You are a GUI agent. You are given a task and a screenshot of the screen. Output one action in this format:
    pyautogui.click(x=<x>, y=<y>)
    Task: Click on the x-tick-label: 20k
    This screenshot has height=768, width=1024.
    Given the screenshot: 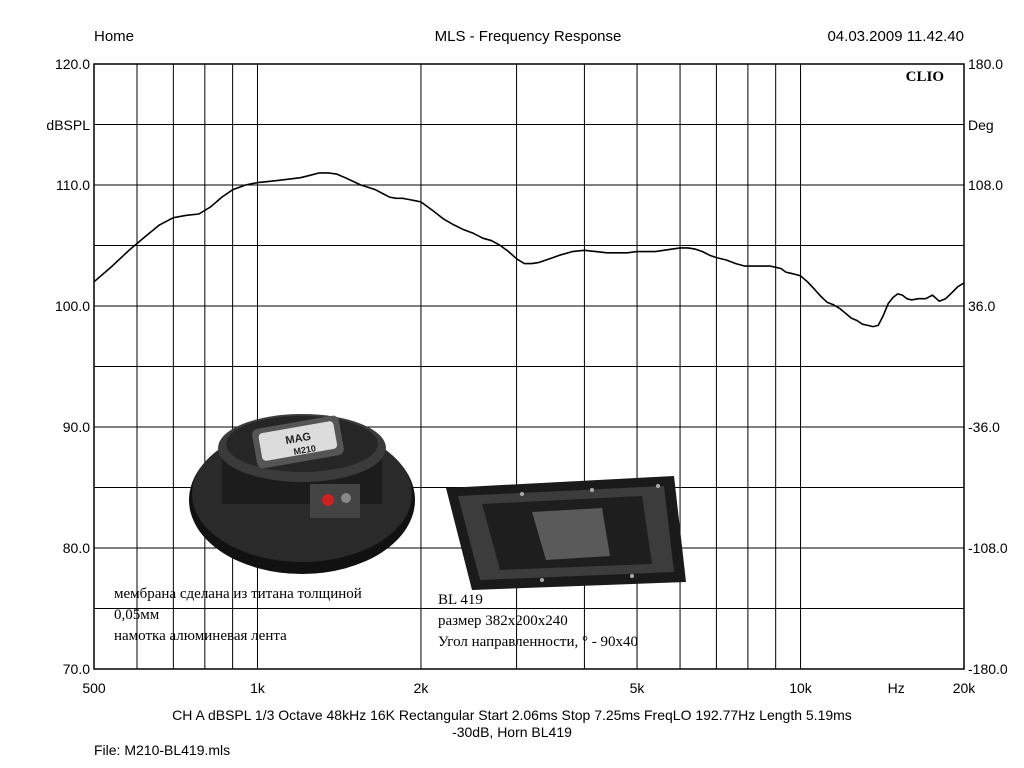 What is the action you would take?
    pyautogui.click(x=965, y=688)
    